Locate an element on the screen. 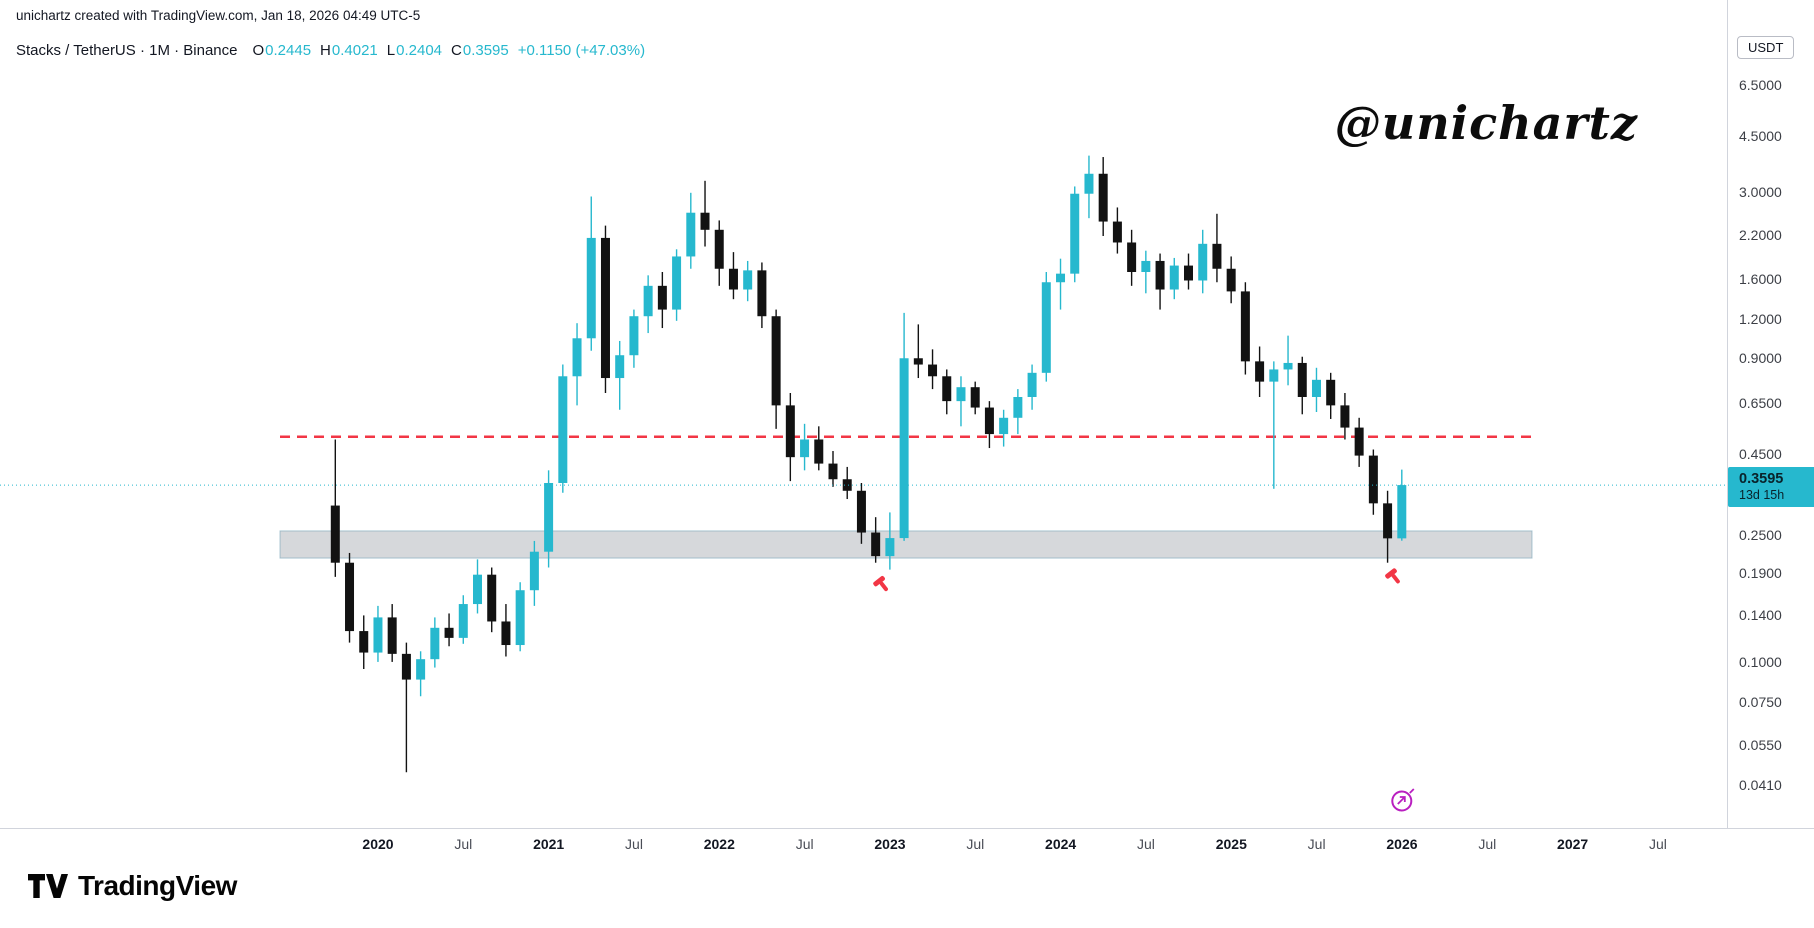 Image resolution: width=1814 pixels, height=928 pixels. tradingview-wordmark: TradingView is located at coordinates (157, 885).